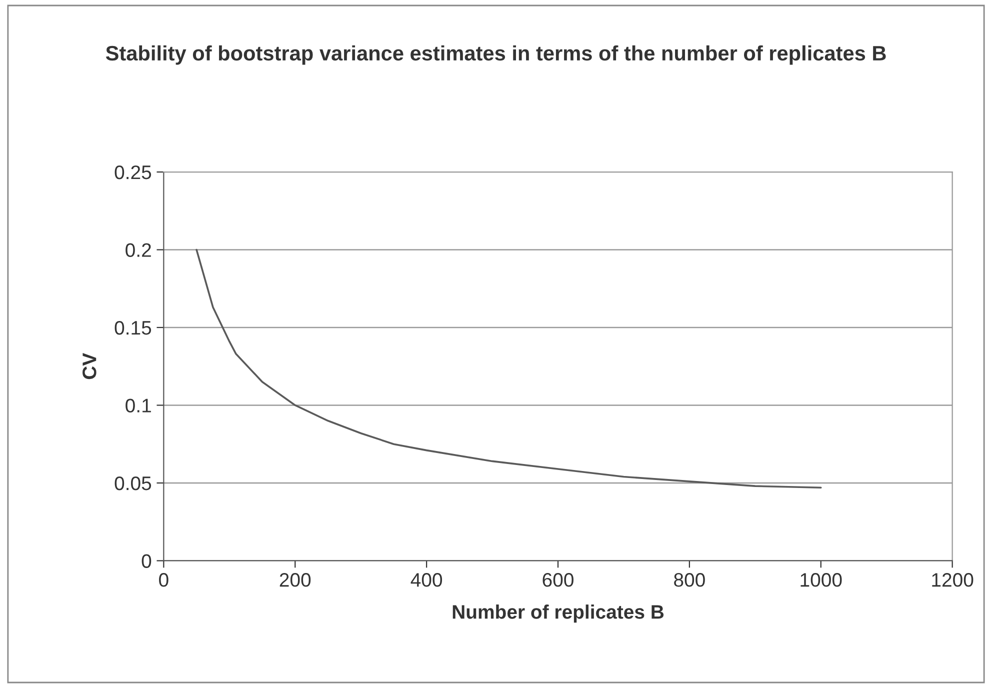  I want to click on x-axis-title: Number of replicates B, so click(558, 613).